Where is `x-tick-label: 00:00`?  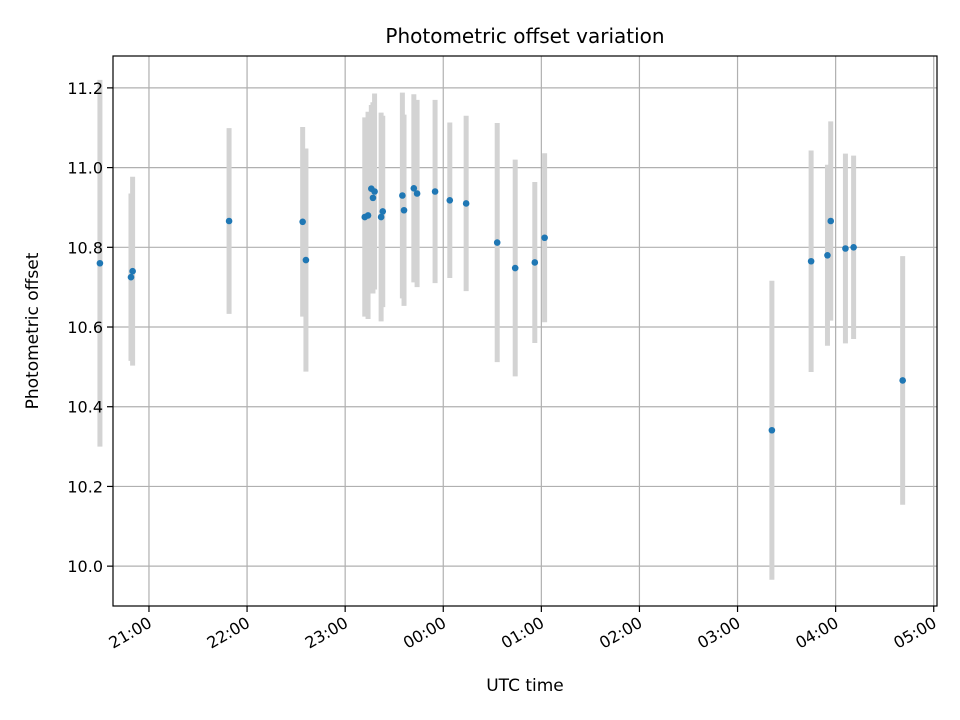
x-tick-label: 00:00 is located at coordinates (424, 633).